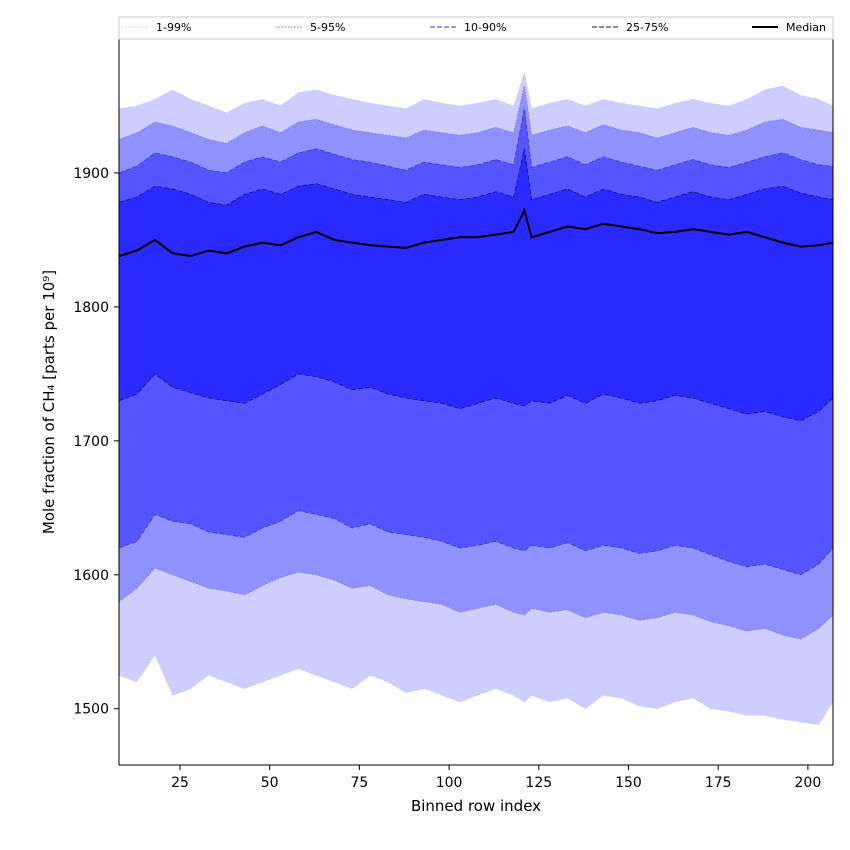  I want to click on x-tick-label-1: 50, so click(270, 783).